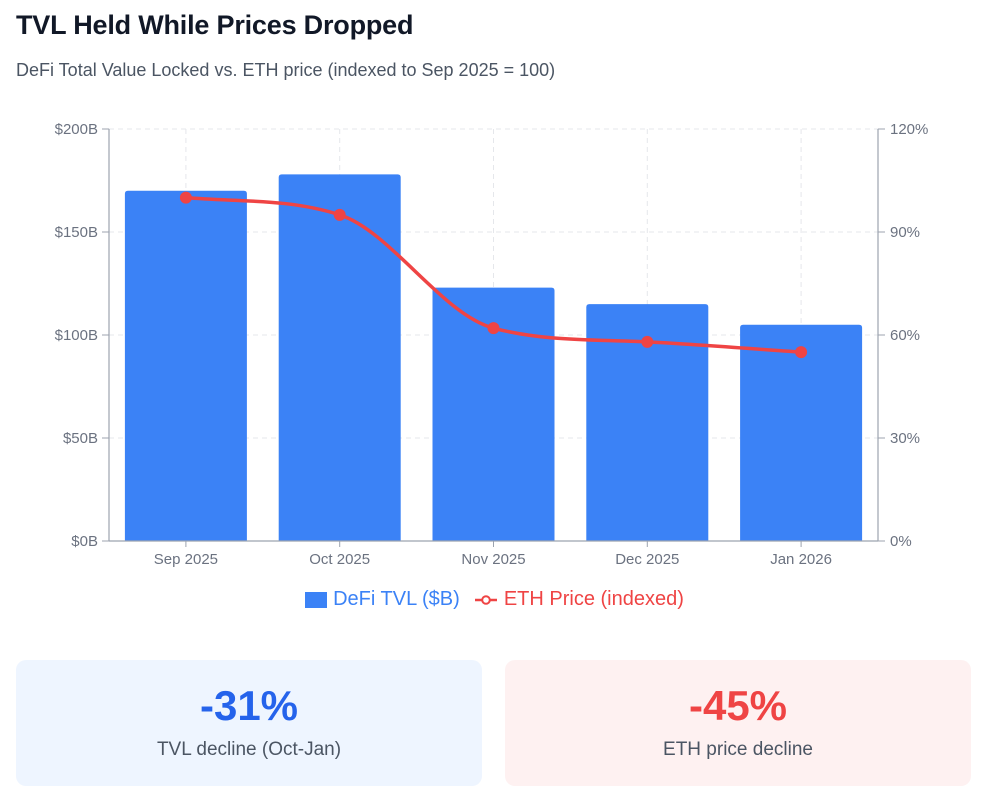 This screenshot has height=799, width=989. I want to click on x-tick-label: Nov 2025, so click(493, 559).